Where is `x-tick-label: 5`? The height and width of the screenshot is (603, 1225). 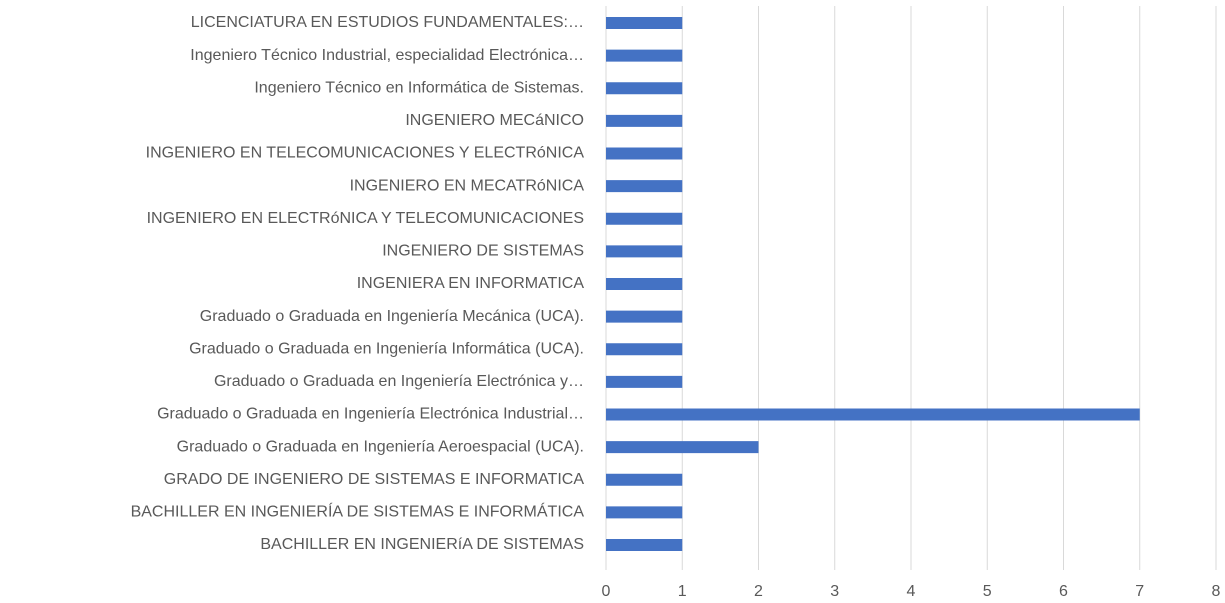
x-tick-label: 5 is located at coordinates (987, 591).